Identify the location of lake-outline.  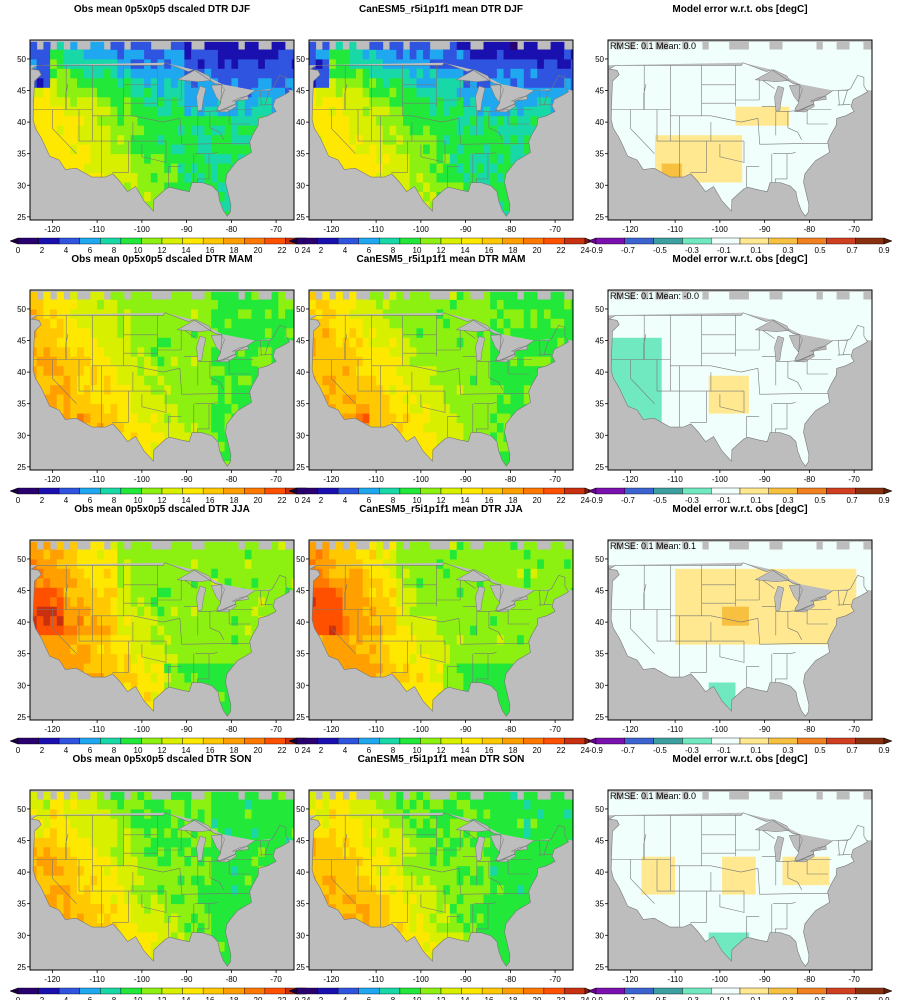
(480, 98).